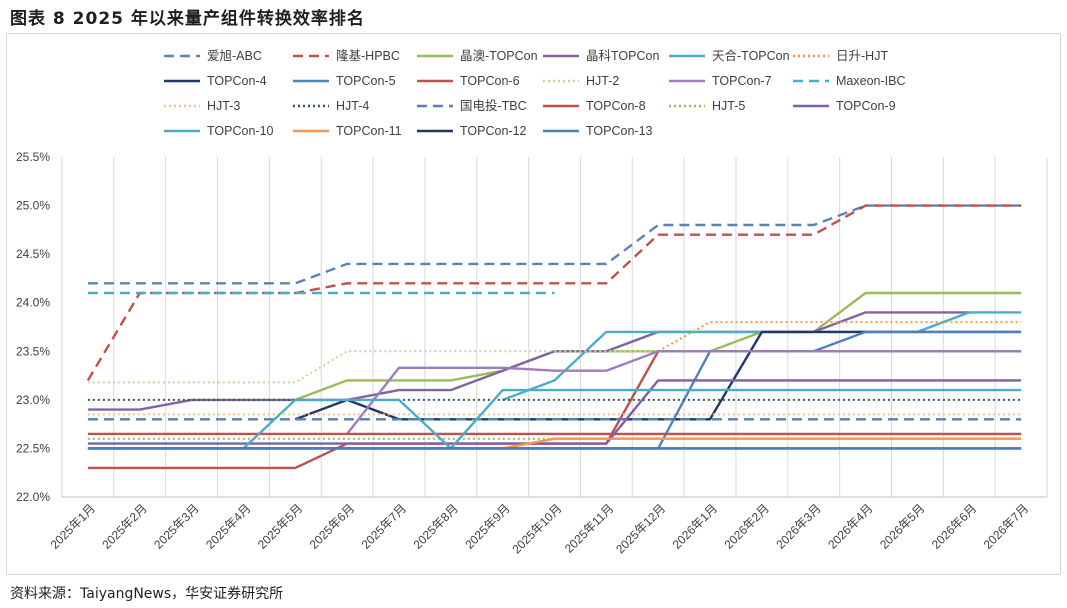 The height and width of the screenshot is (608, 1067). Describe the element at coordinates (33, 157) in the screenshot. I see `y-tick-label: 25.5%` at that location.